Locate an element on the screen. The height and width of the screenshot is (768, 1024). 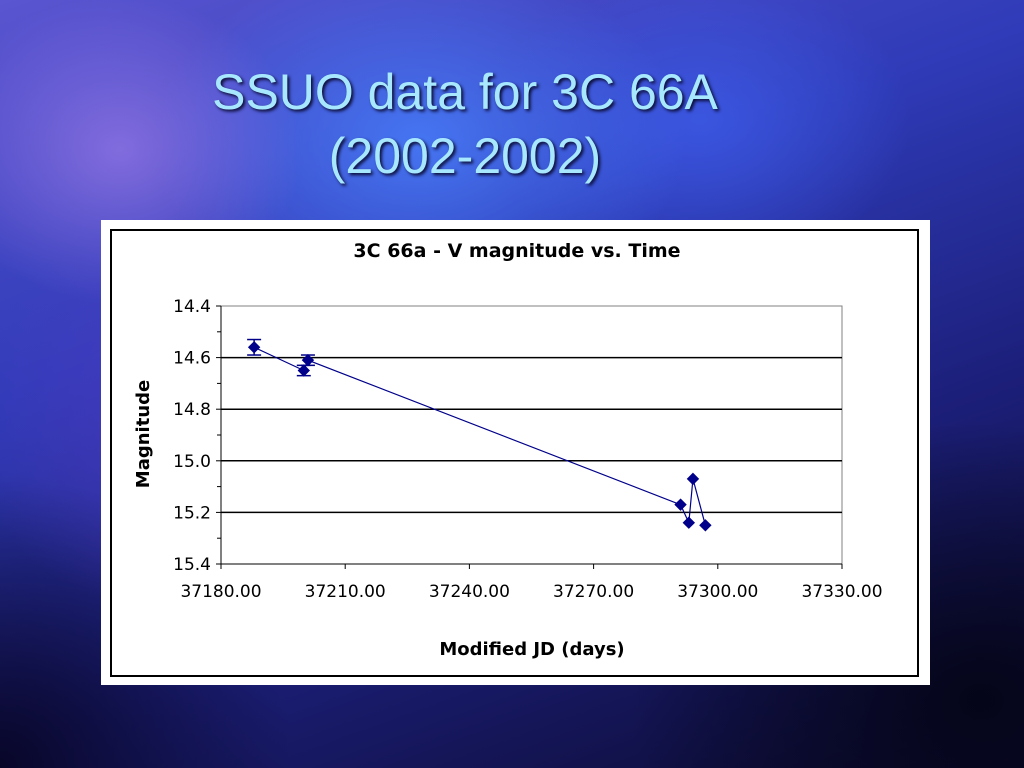
y-tick-label: 14.6 is located at coordinates (192, 359).